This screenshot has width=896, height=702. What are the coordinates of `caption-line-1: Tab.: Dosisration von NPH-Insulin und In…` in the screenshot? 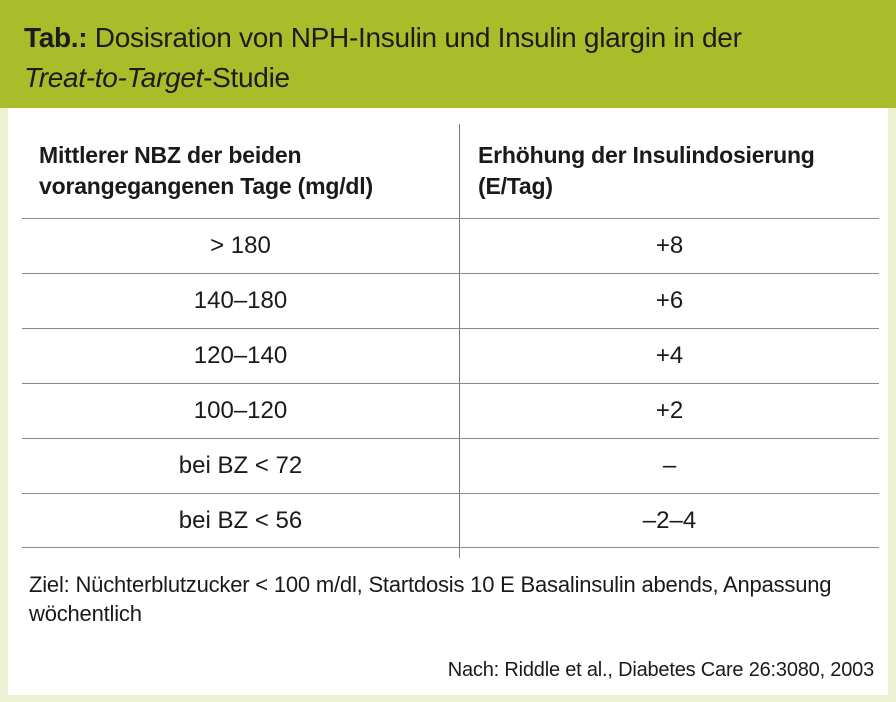 It's located at (448, 38).